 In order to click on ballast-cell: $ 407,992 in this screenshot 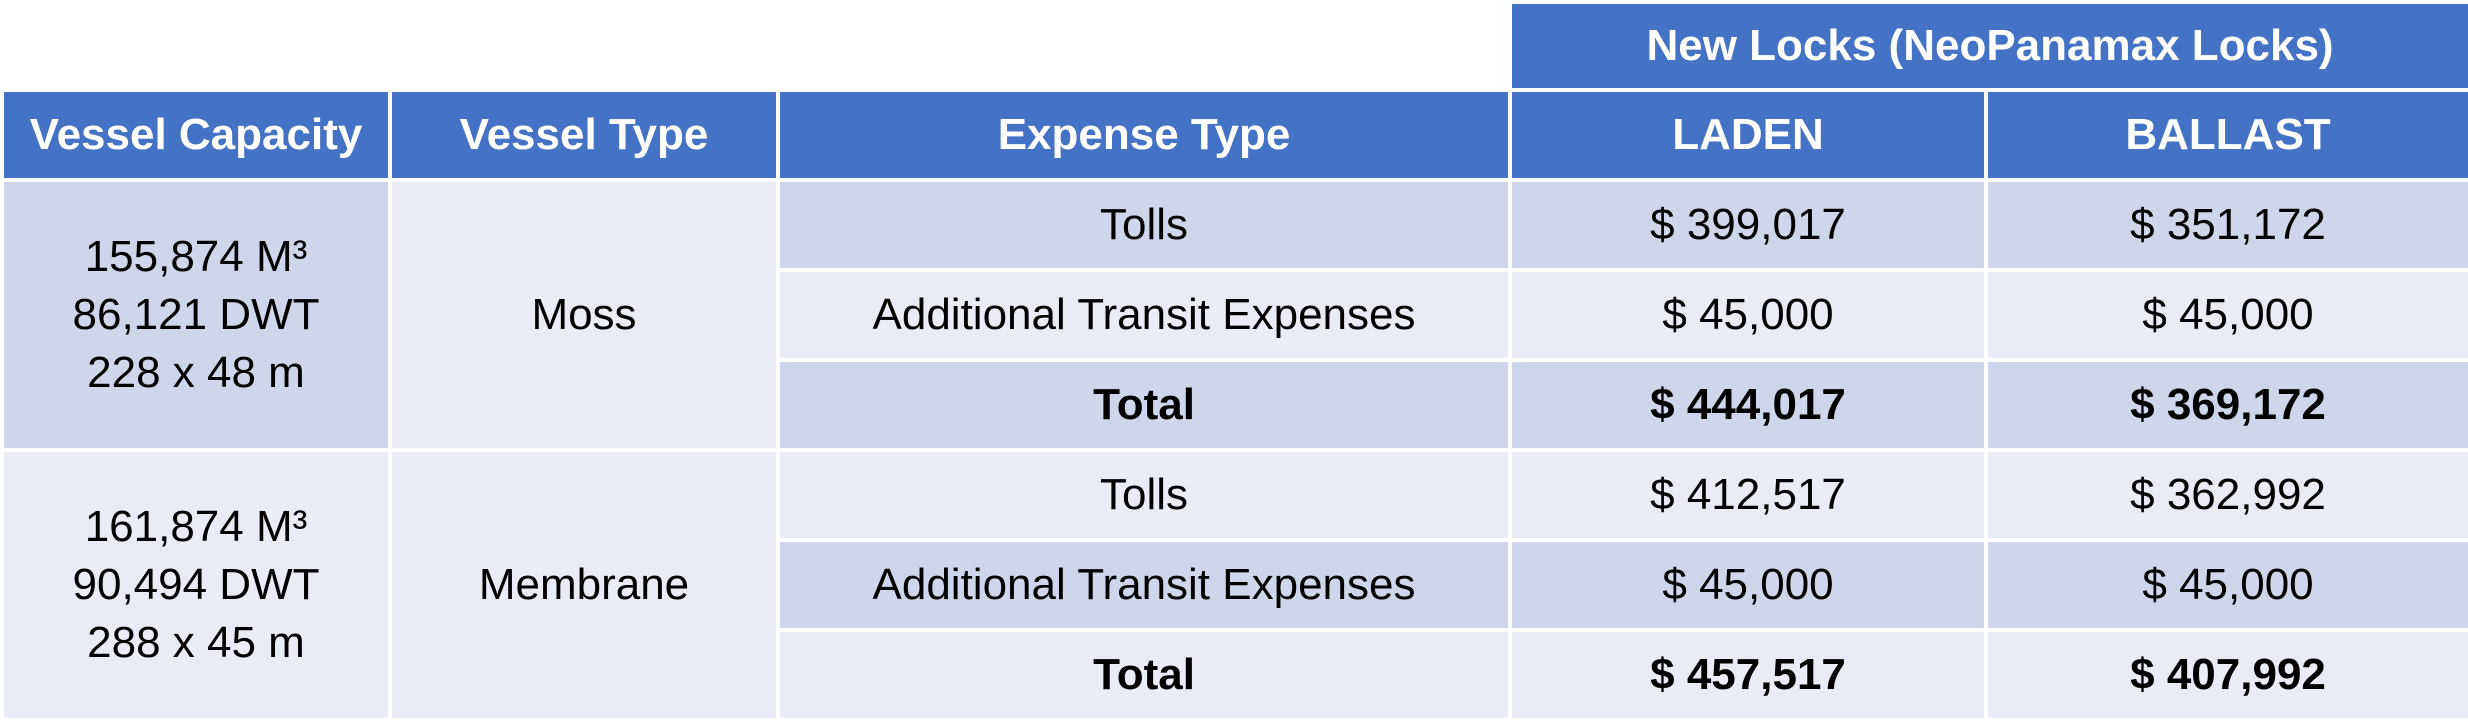, I will do `click(2226, 675)`.